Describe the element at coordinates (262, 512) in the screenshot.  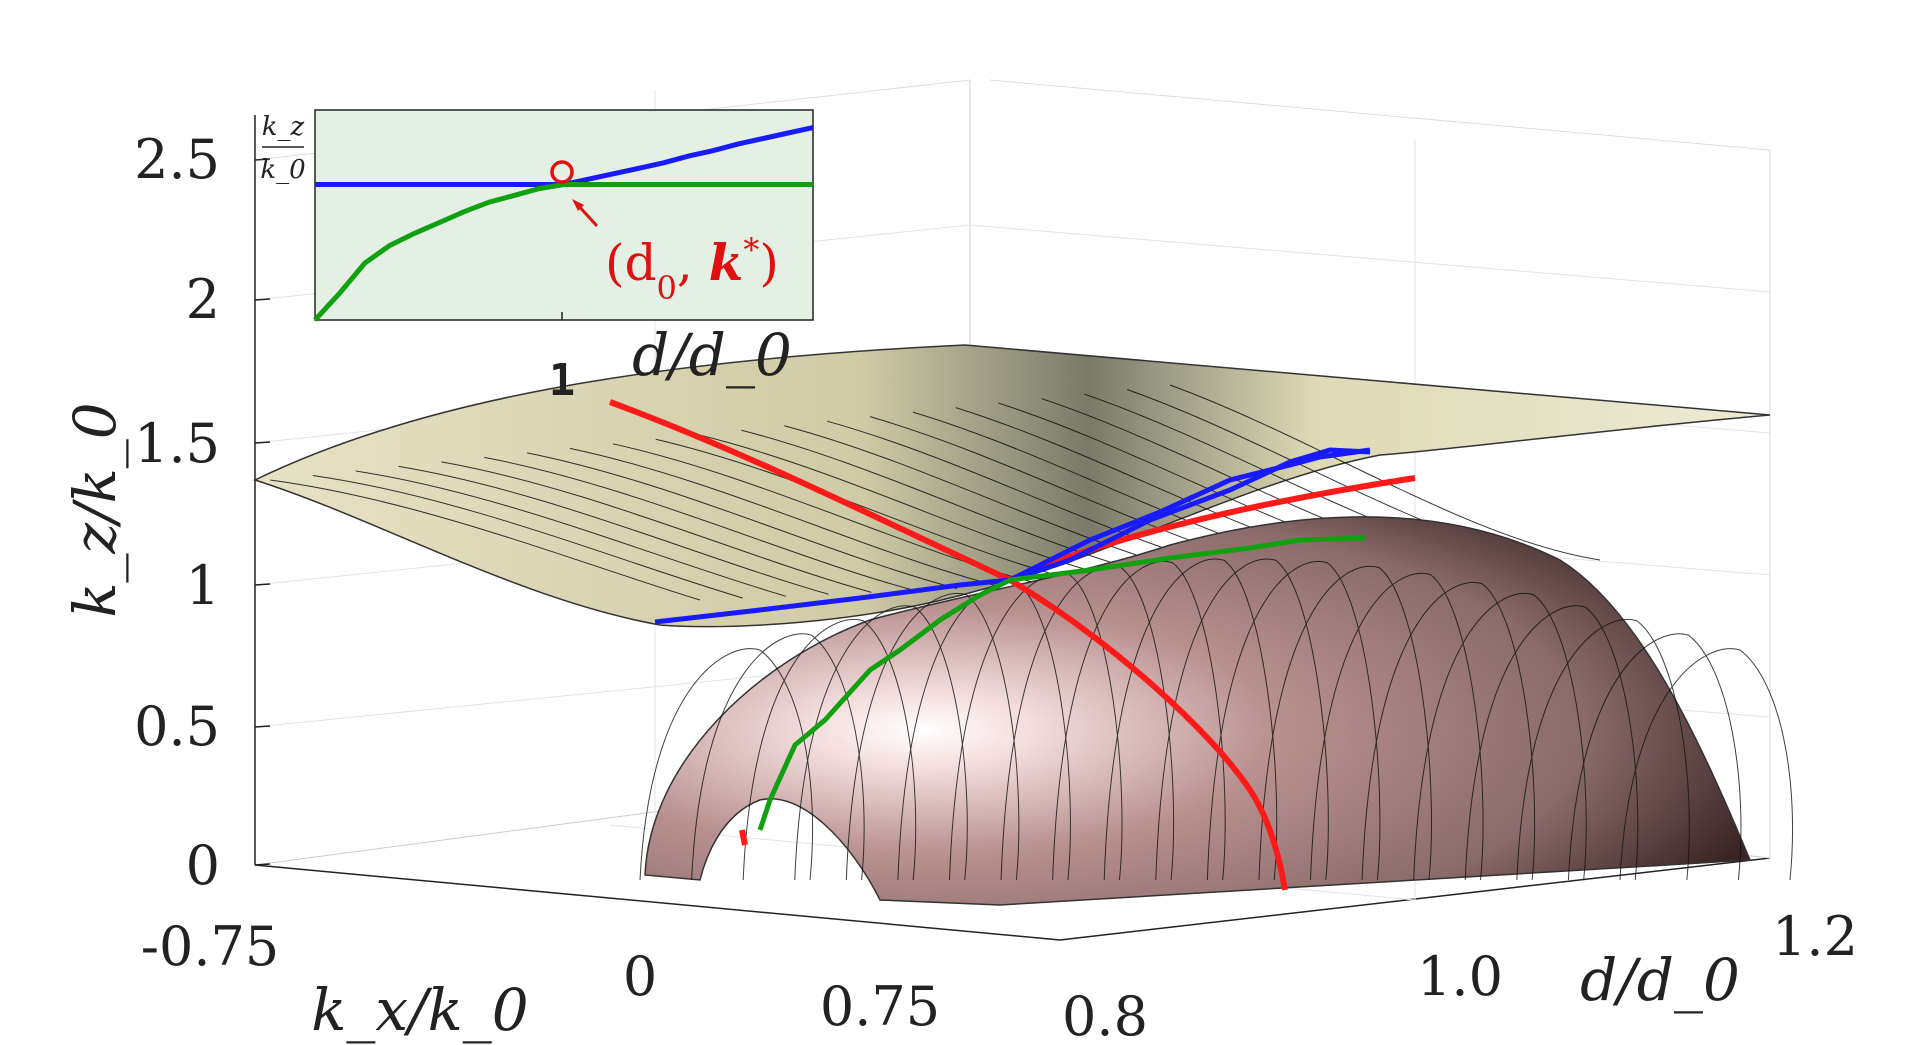
I see `z-axis-ticks` at that location.